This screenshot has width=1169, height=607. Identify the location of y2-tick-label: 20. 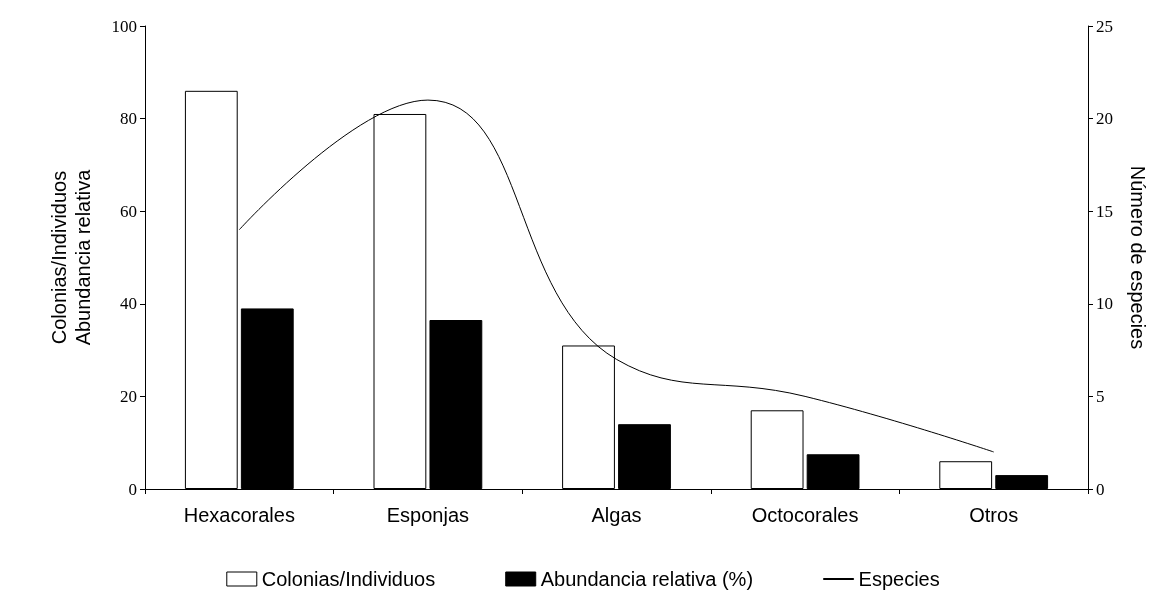
(1104, 119).